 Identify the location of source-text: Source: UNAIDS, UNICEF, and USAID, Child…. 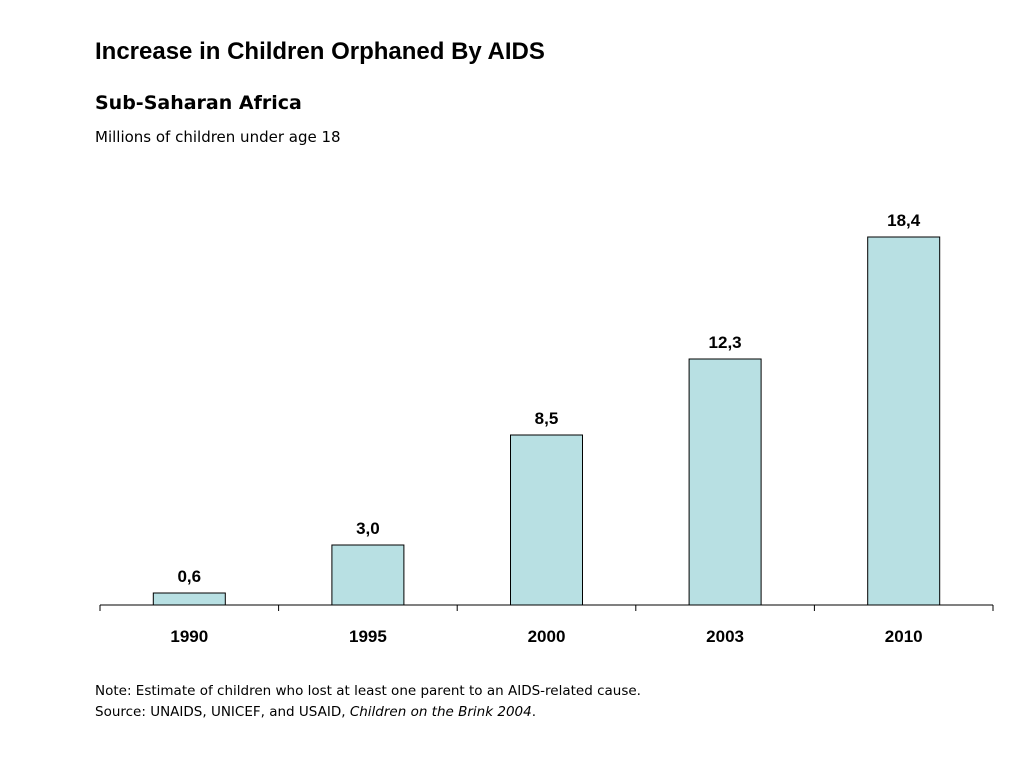
(368, 712).